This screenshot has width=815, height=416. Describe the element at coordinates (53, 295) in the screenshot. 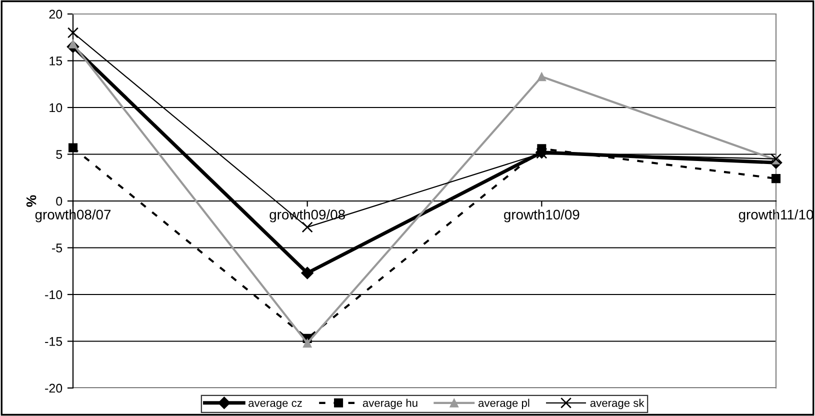

I see `y-tick-label: -10` at that location.